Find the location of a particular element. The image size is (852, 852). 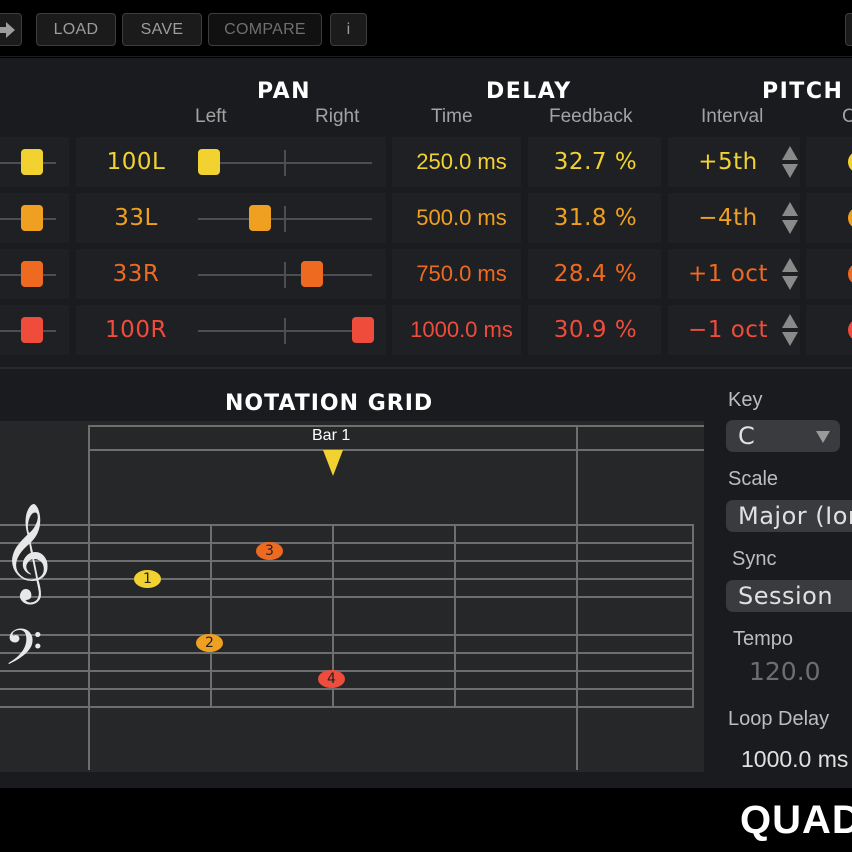

key-label: Key is located at coordinates (745, 400).